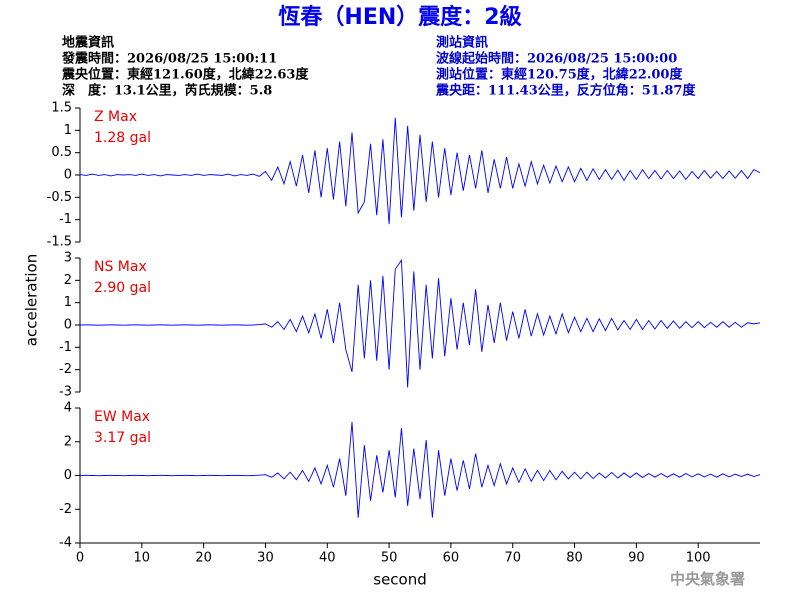  I want to click on x-tick-label: 0, so click(80, 558).